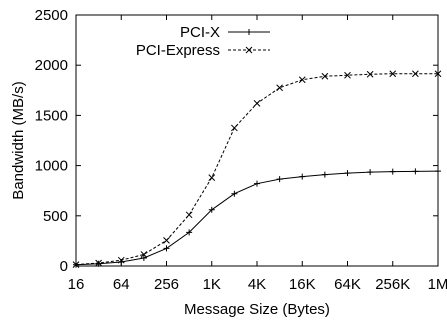 This screenshot has height=324, width=447. I want to click on x-tick-label: 256K, so click(392, 284).